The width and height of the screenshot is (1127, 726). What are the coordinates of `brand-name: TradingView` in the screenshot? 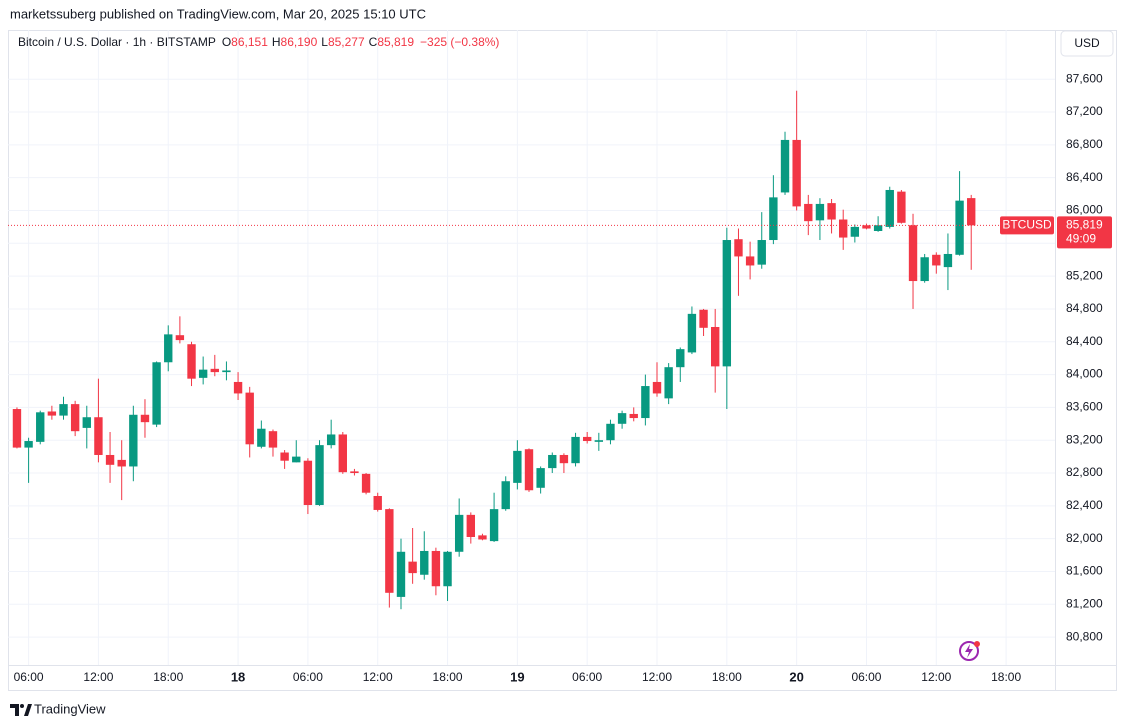 It's located at (70, 708).